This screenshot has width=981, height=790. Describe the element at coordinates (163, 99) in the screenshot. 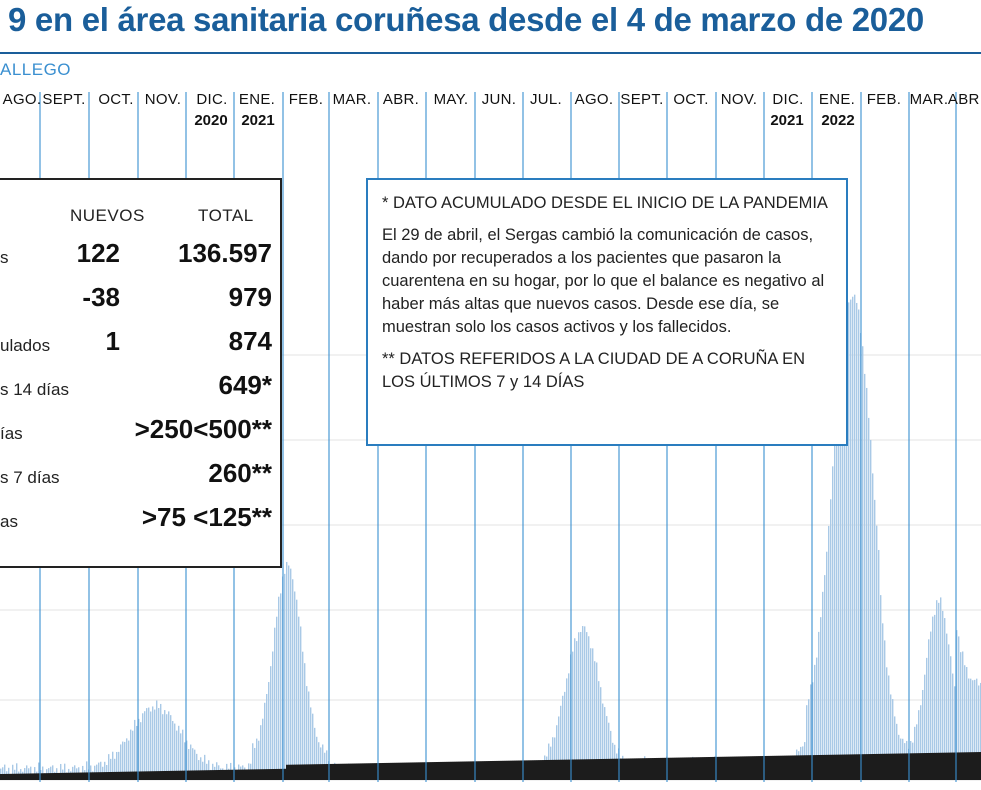

I see `month-label: NOV.` at that location.